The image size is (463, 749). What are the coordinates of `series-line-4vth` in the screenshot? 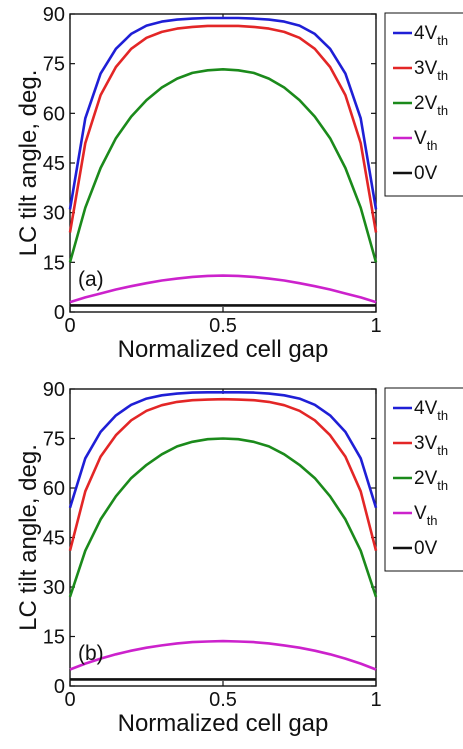 It's located at (223, 449).